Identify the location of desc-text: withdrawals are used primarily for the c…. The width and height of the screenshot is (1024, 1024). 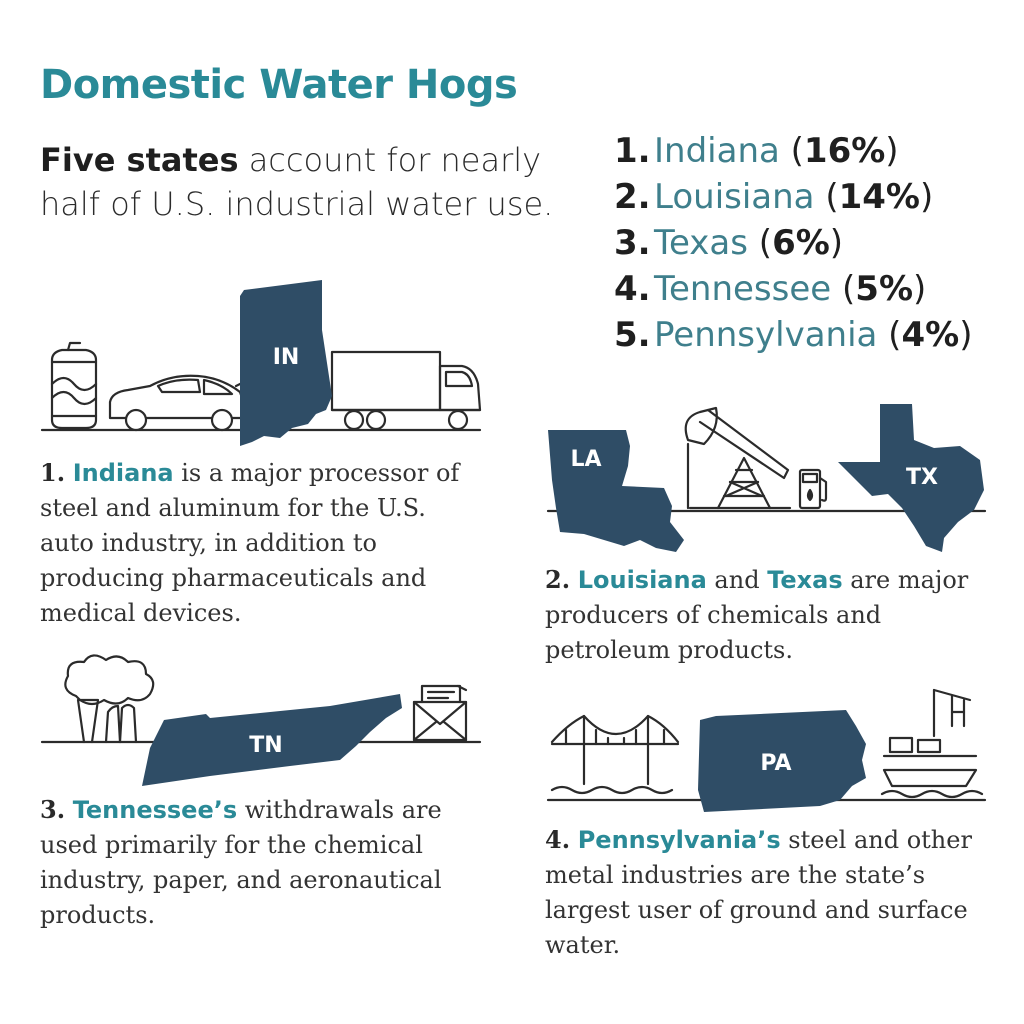
(241, 862).